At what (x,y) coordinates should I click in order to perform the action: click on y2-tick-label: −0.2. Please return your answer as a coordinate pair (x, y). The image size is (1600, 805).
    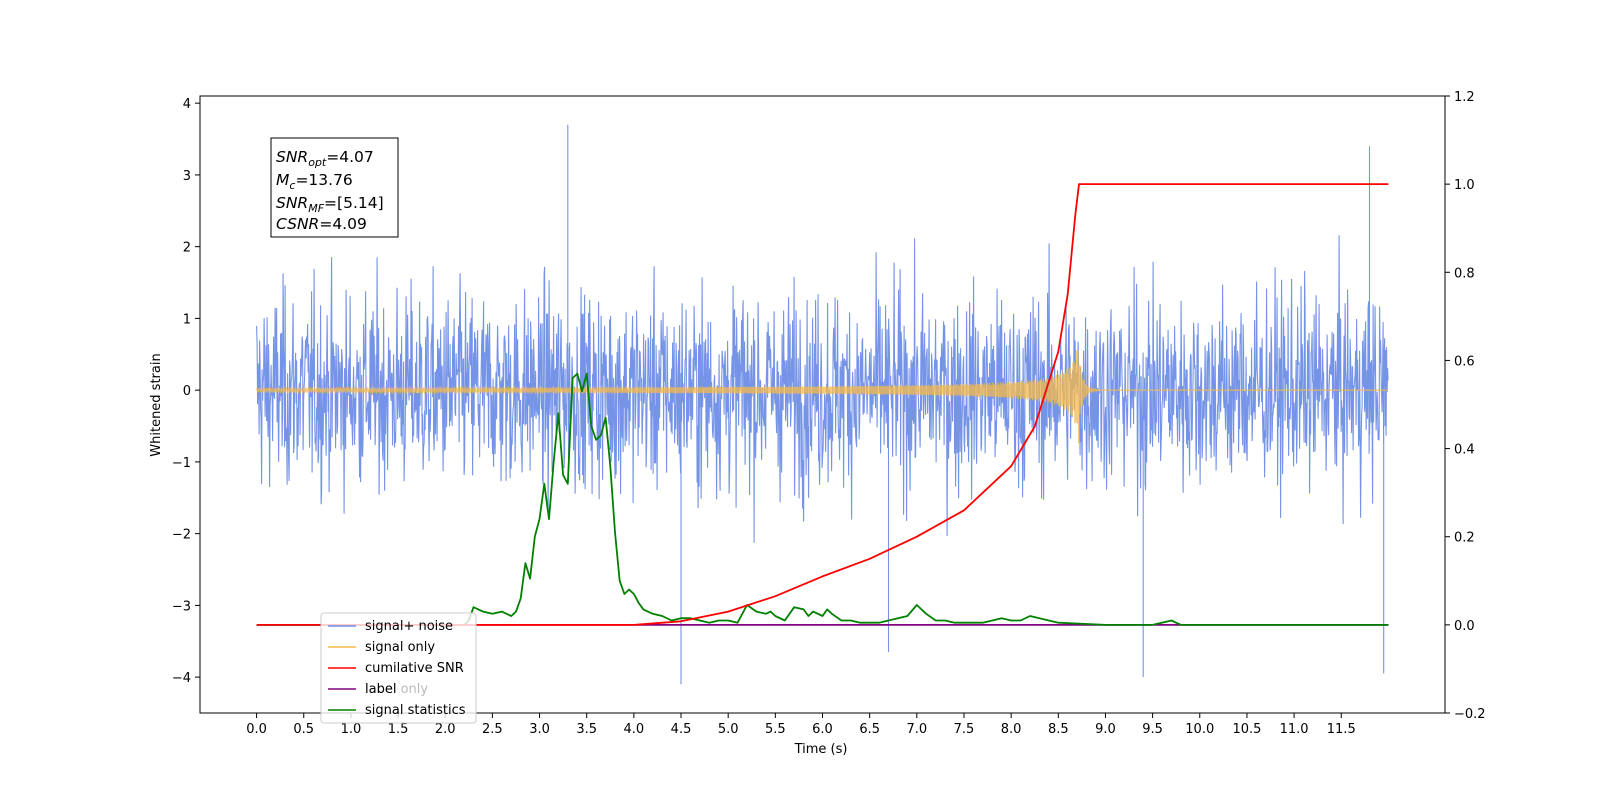
    Looking at the image, I should click on (1470, 714).